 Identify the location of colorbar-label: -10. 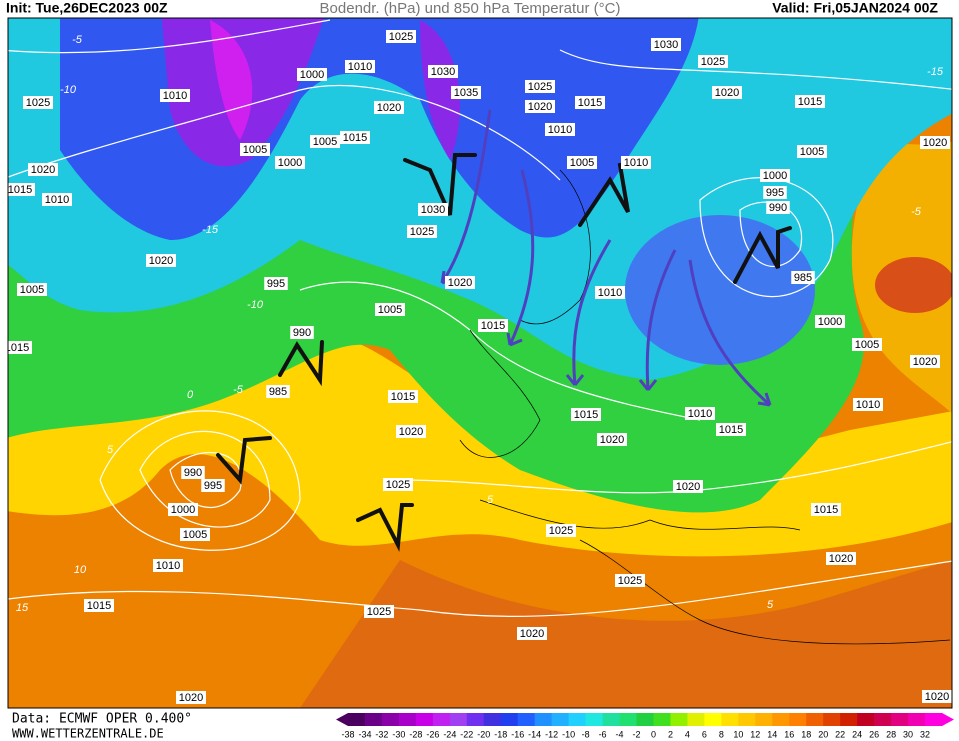
(568, 734).